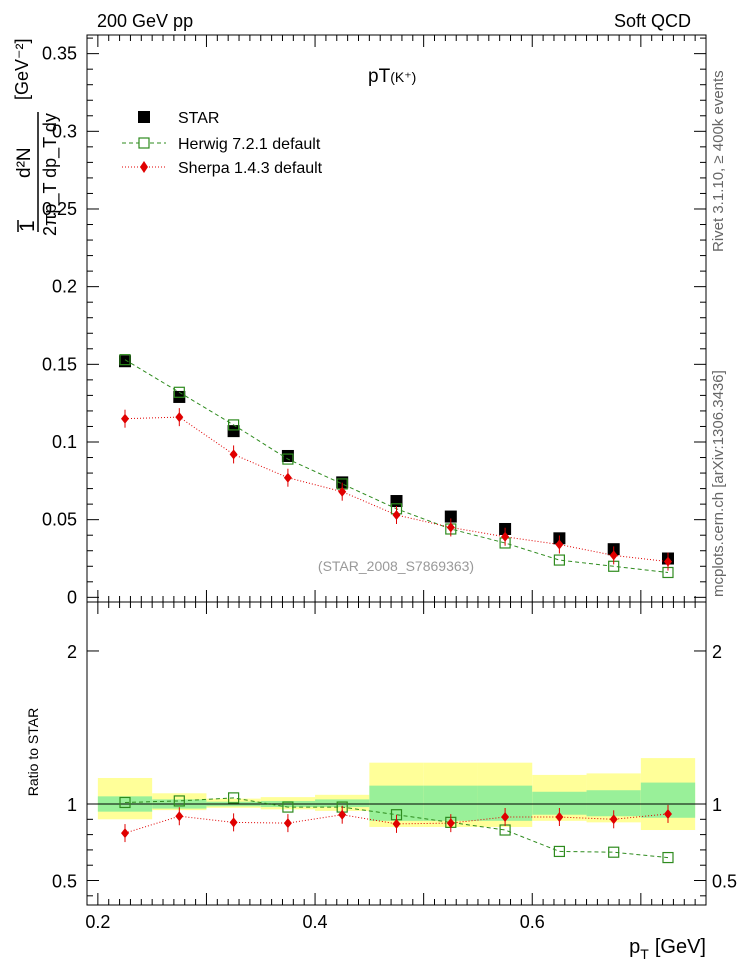  I want to click on chart-title-sub: (K⁺), so click(403, 77).